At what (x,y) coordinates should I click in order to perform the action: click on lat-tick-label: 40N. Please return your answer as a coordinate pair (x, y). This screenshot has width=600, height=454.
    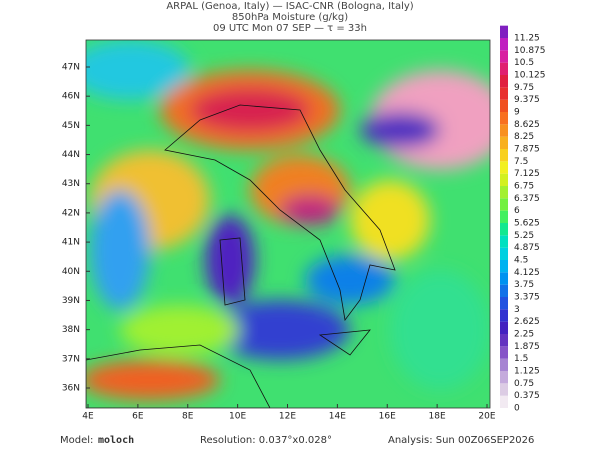
    Looking at the image, I should click on (71, 272).